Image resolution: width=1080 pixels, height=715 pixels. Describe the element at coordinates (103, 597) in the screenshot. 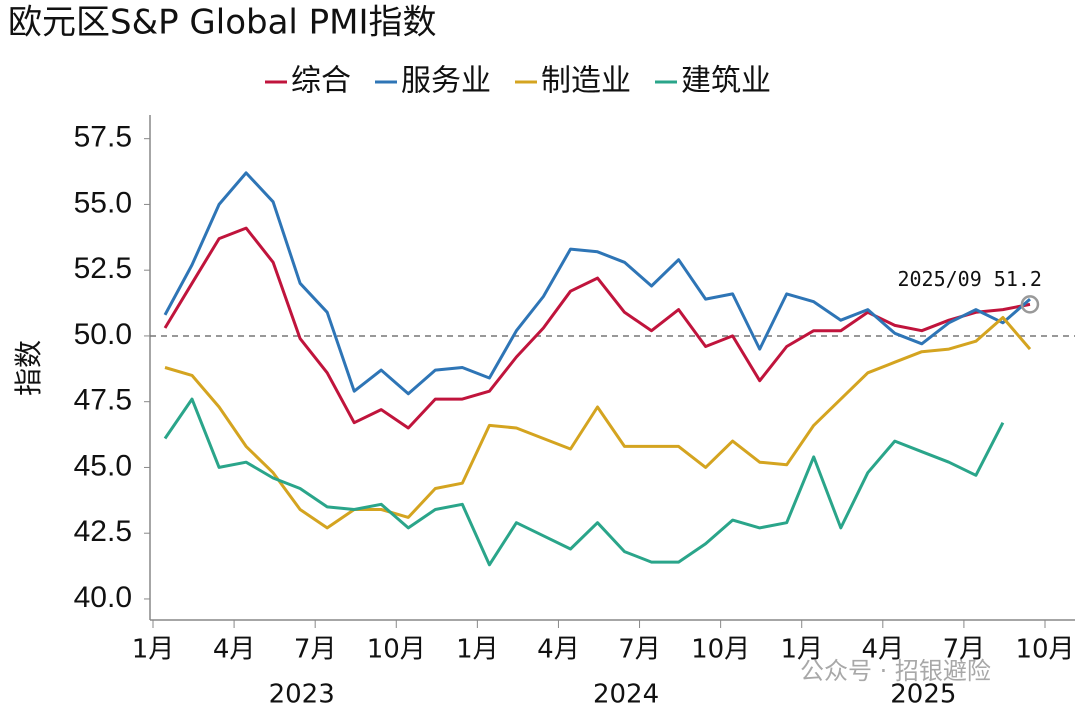

I see `y-tick-label: 40.0` at that location.